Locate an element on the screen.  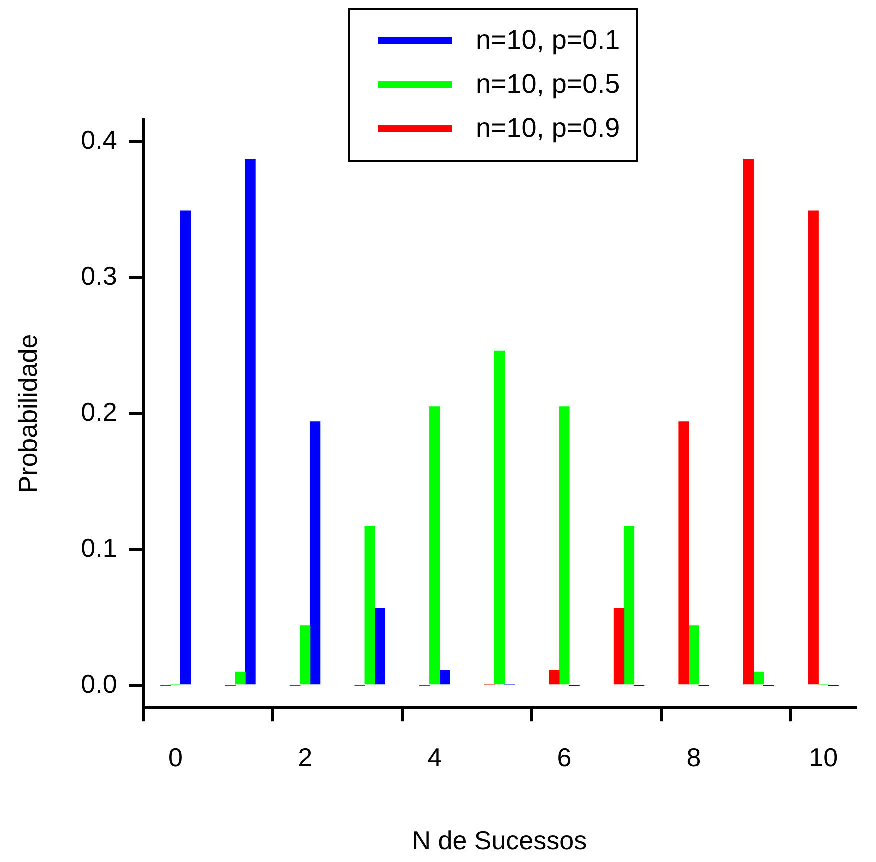
x-tick-label: 0 is located at coordinates (175, 757).